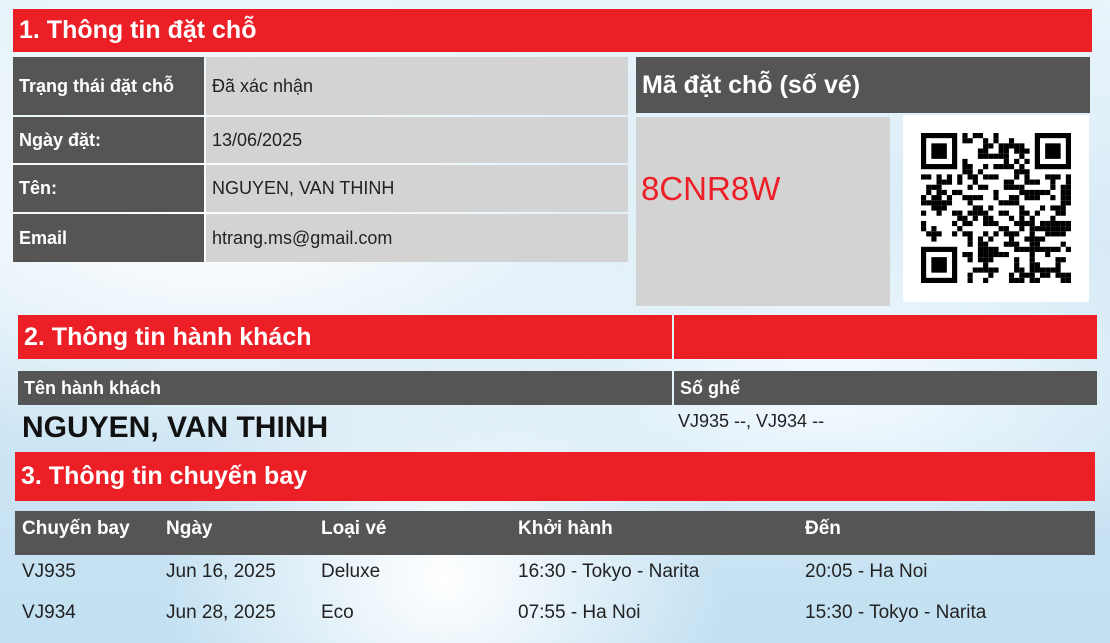  I want to click on flight-table-header: Chuyến bay Ngày Loại vé Khởi hành Đến, so click(555, 533).